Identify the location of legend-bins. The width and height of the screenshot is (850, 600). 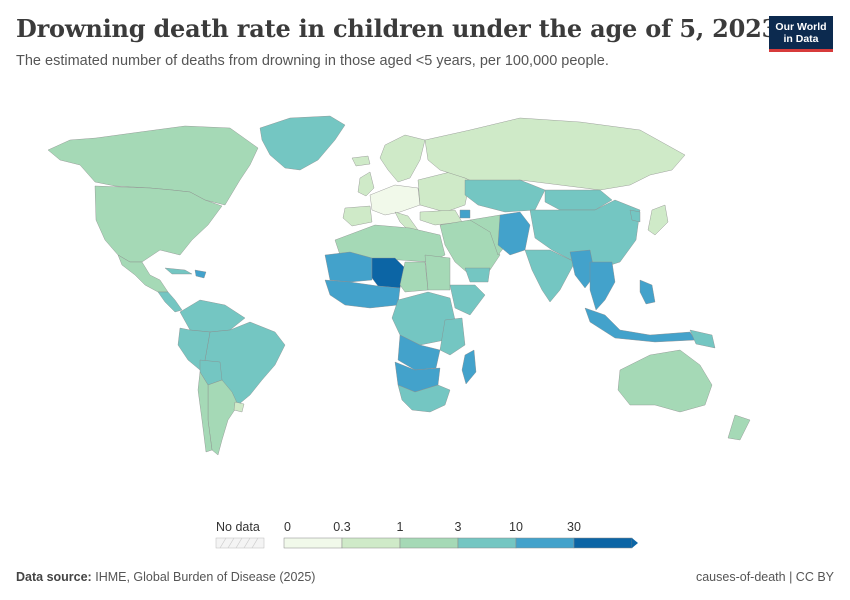
(460, 543).